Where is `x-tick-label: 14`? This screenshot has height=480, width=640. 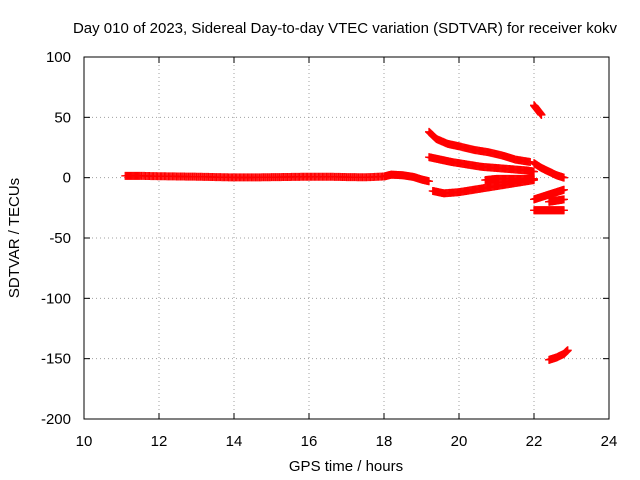 x-tick-label: 14 is located at coordinates (234, 441).